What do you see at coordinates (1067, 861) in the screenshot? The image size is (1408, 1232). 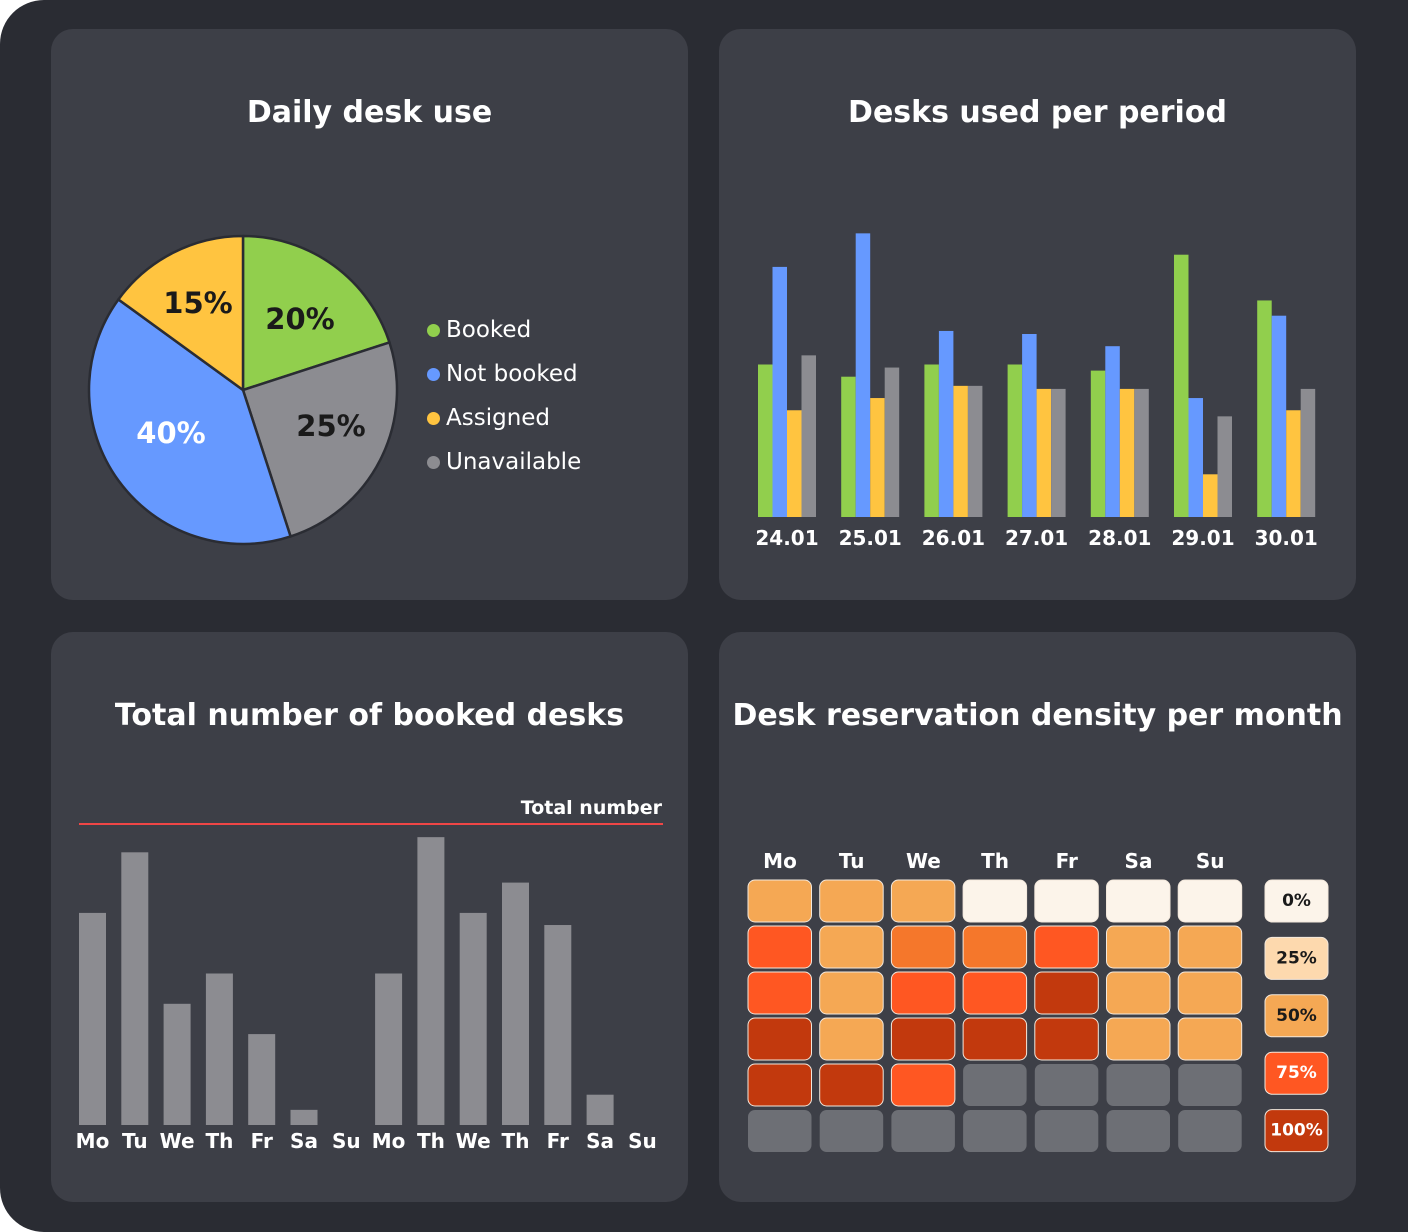 I see `heatmap-column-label: Fr` at bounding box center [1067, 861].